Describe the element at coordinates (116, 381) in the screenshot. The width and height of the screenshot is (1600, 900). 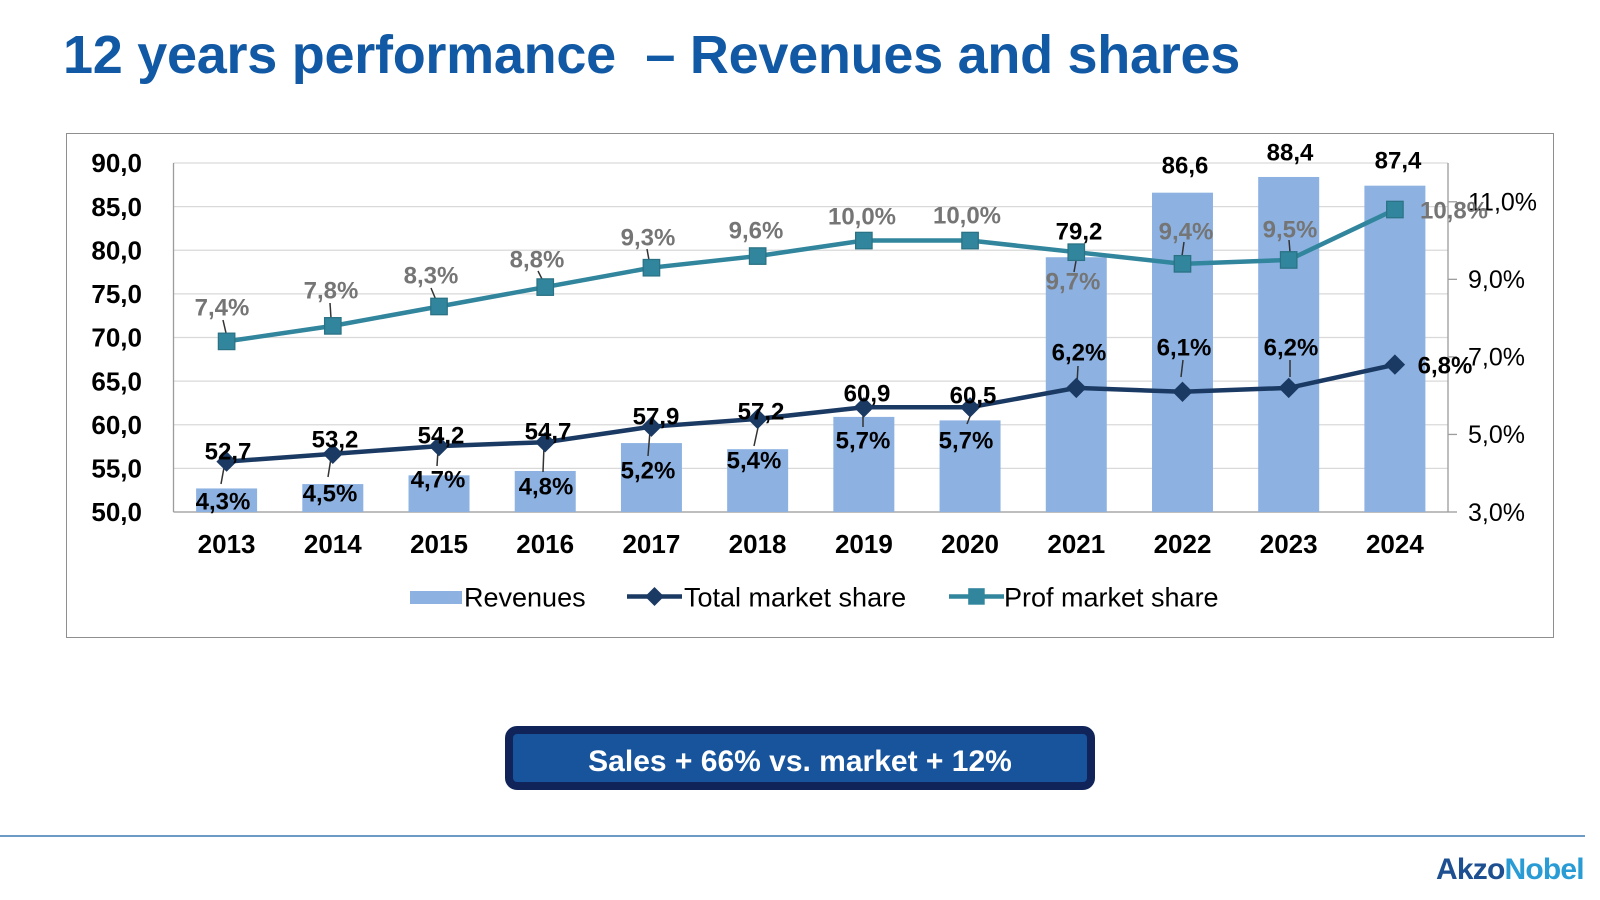
I see `svg-text: 65,0` at that location.